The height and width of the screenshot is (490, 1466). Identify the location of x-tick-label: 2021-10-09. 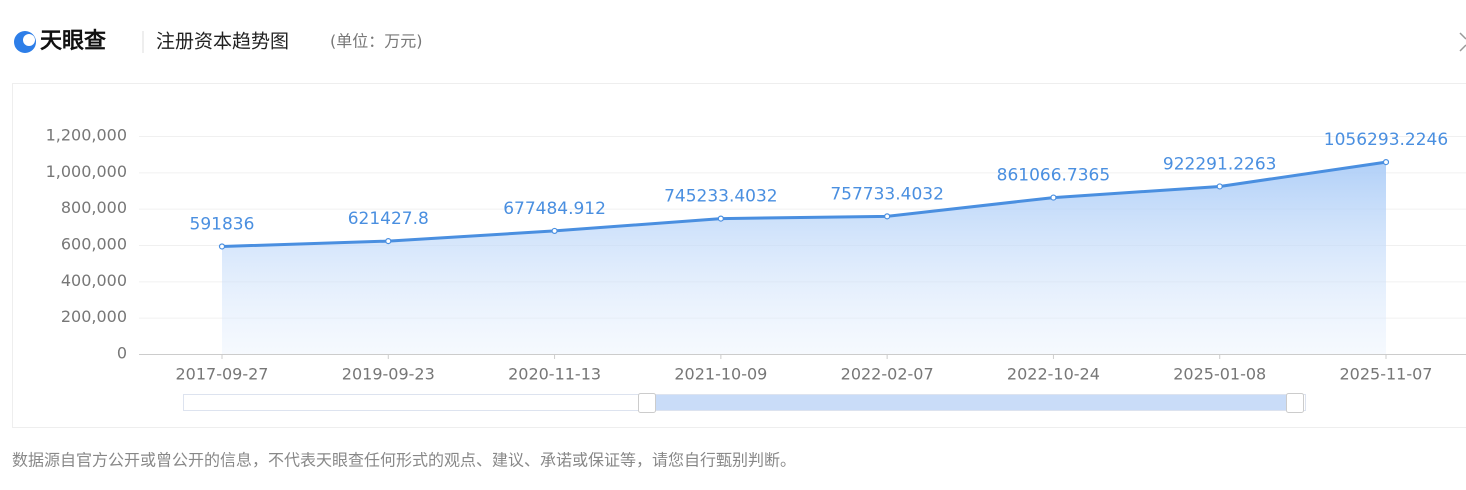
(720, 374).